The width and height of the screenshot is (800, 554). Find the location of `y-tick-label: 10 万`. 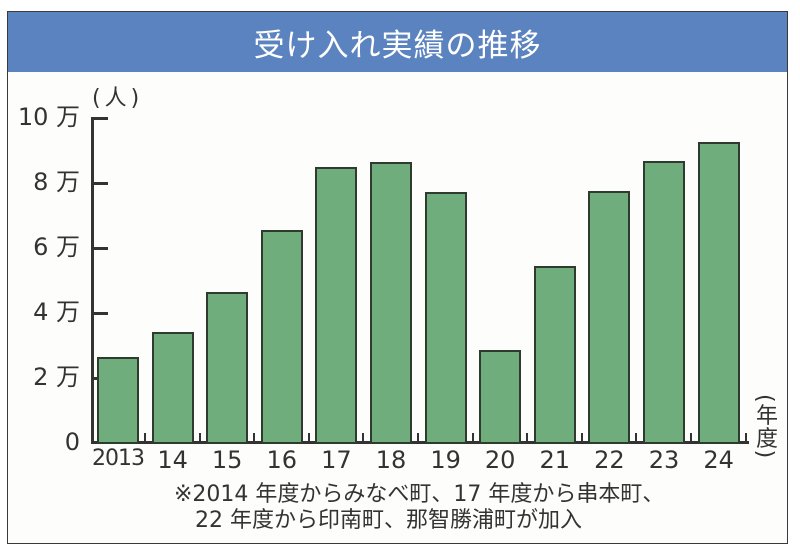

y-tick-label: 10 万 is located at coordinates (48, 117).